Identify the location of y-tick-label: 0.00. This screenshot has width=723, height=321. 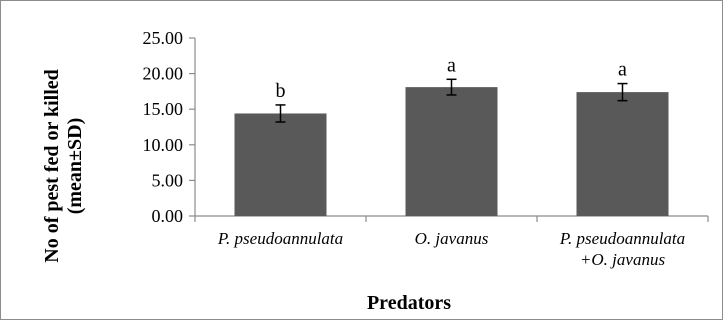
(168, 216).